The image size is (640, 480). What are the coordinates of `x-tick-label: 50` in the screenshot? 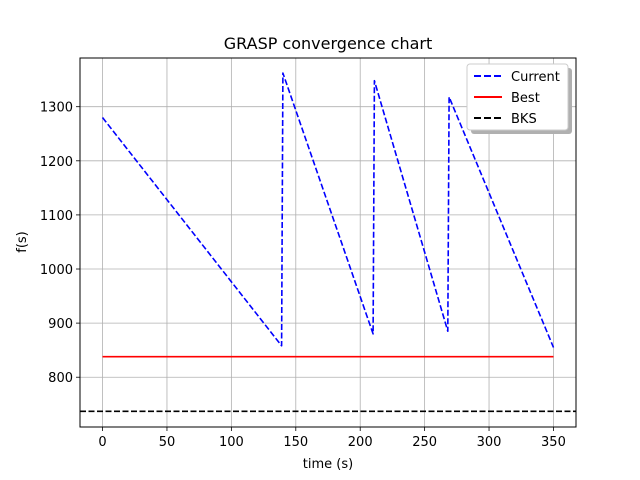 It's located at (167, 442).